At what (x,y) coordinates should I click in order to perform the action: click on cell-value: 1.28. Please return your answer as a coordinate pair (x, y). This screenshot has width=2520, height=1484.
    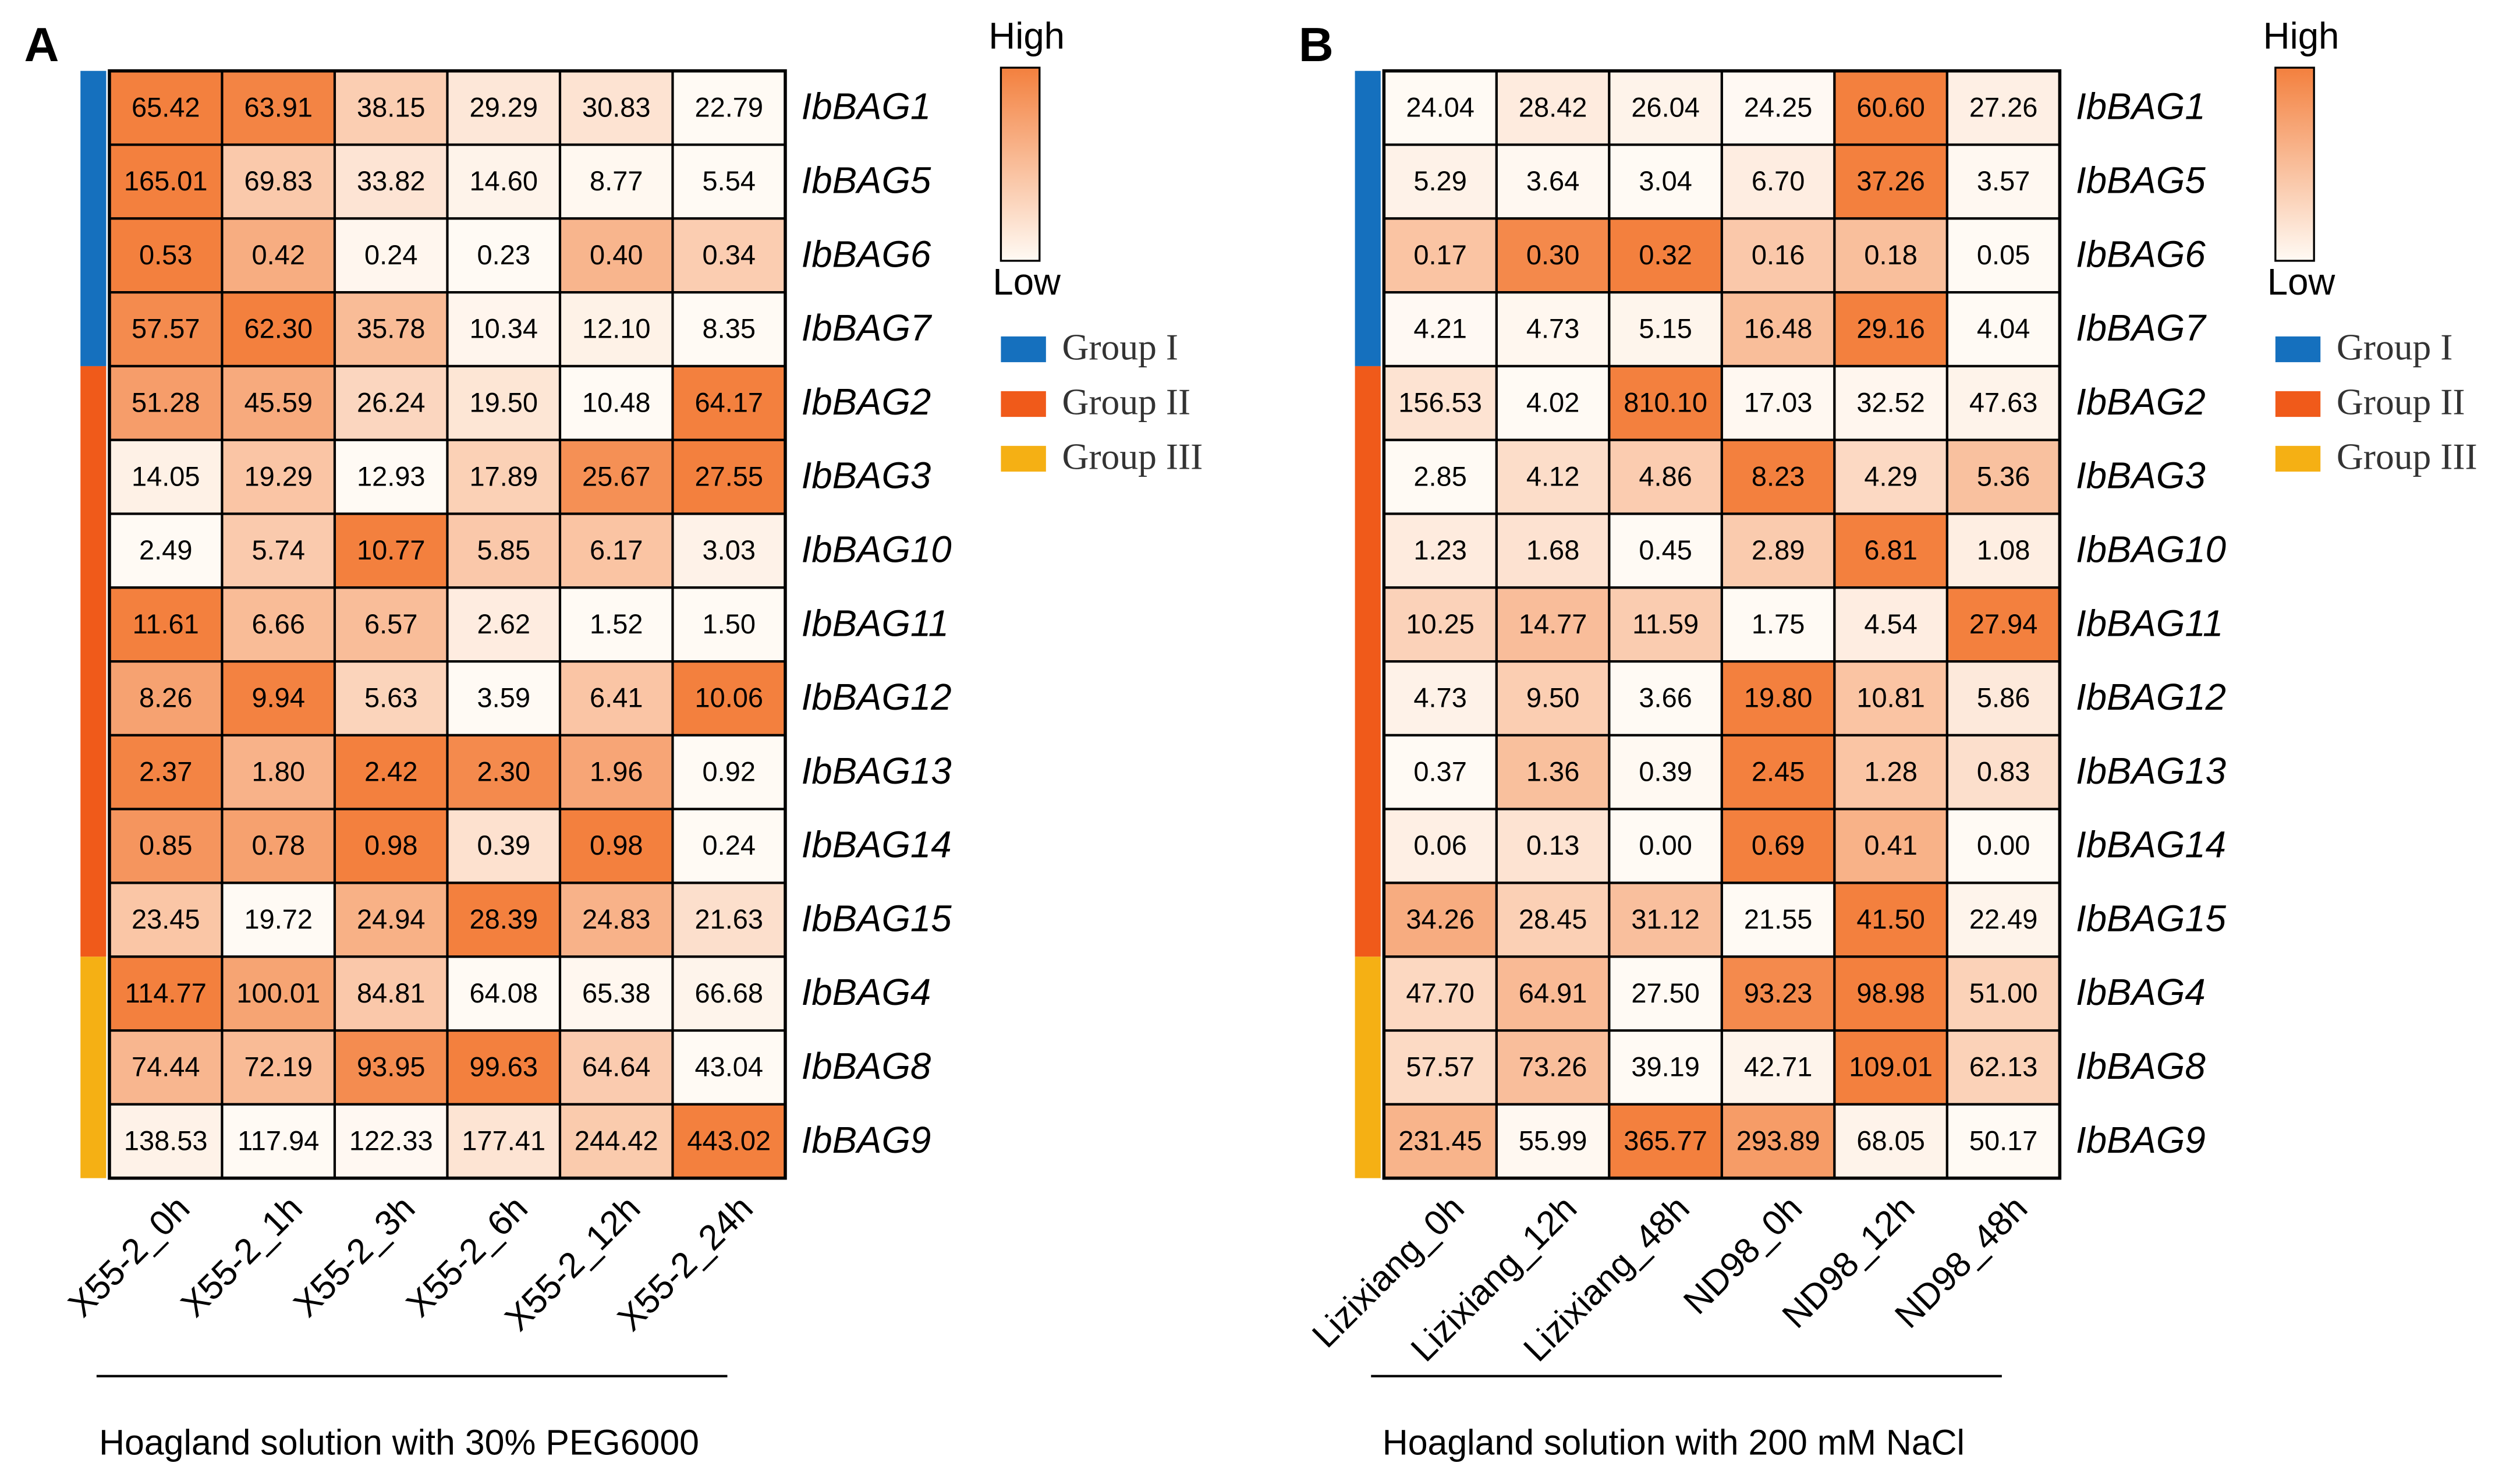
    Looking at the image, I should click on (1890, 771).